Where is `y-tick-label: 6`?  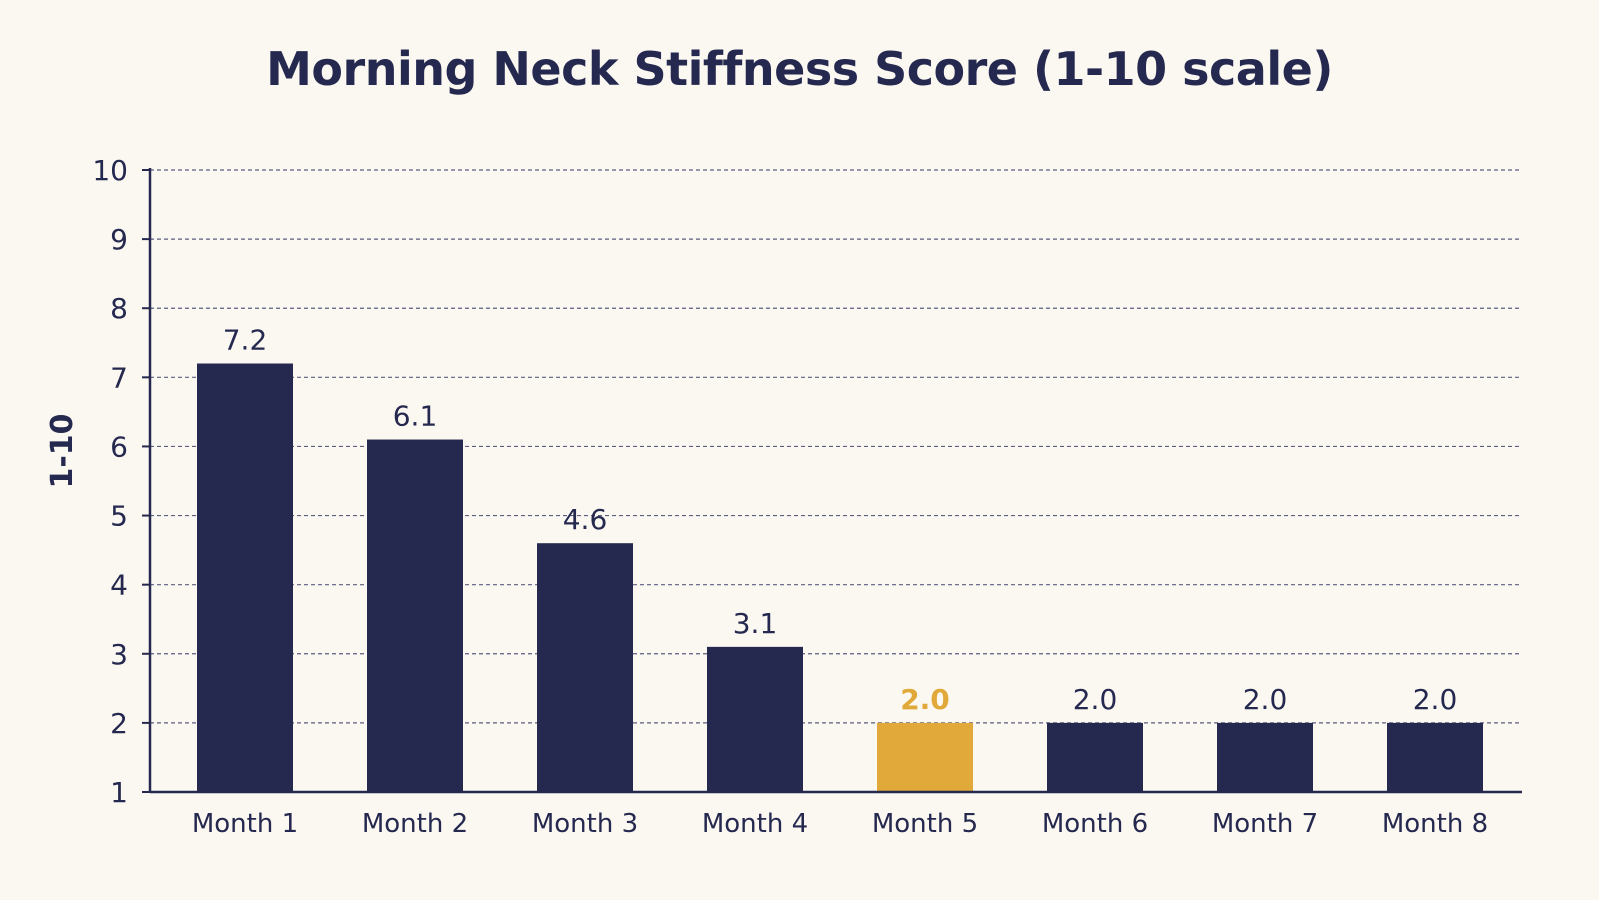 y-tick-label: 6 is located at coordinates (119, 446).